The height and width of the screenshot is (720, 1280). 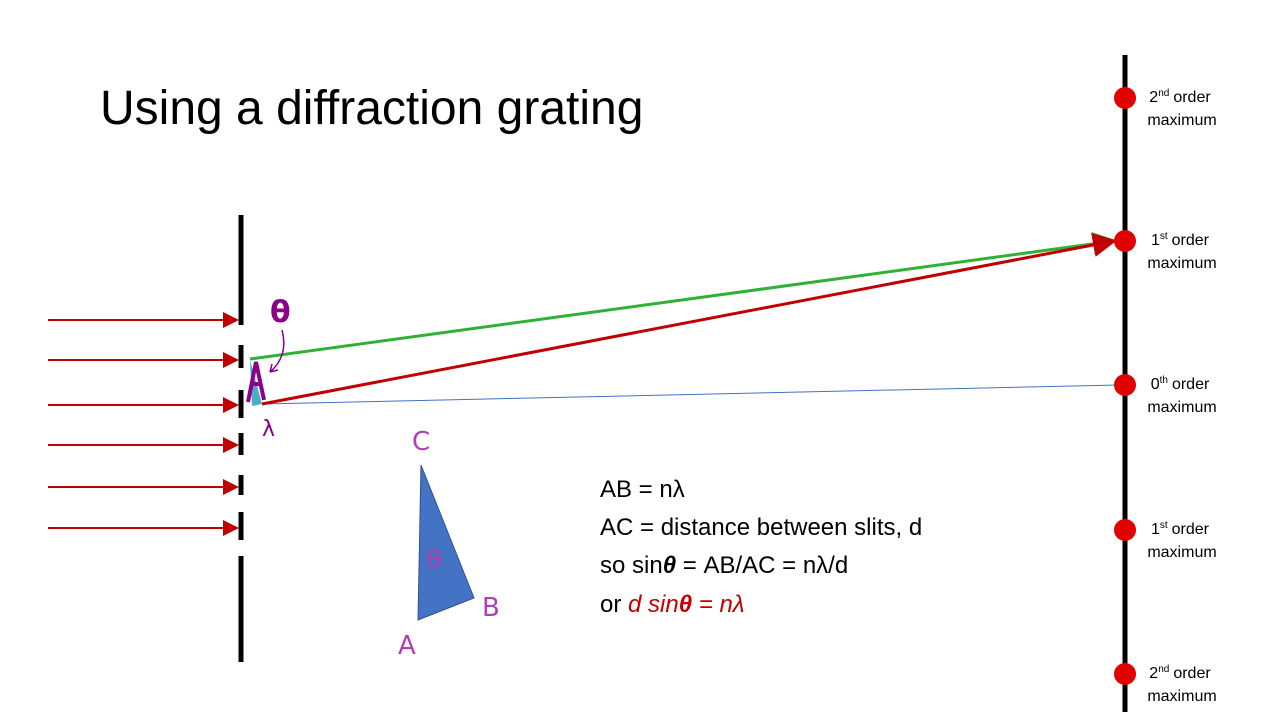 What do you see at coordinates (1164, 380) in the screenshot?
I see `order-suffix: th` at bounding box center [1164, 380].